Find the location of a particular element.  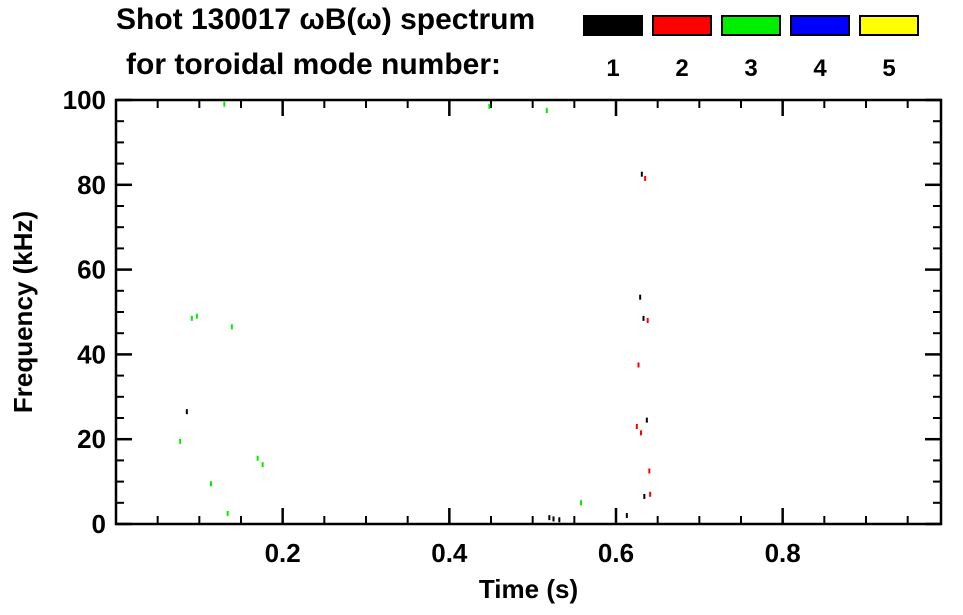

legend-mode-labels: 1 2 3 4 5 is located at coordinates (751, 69).